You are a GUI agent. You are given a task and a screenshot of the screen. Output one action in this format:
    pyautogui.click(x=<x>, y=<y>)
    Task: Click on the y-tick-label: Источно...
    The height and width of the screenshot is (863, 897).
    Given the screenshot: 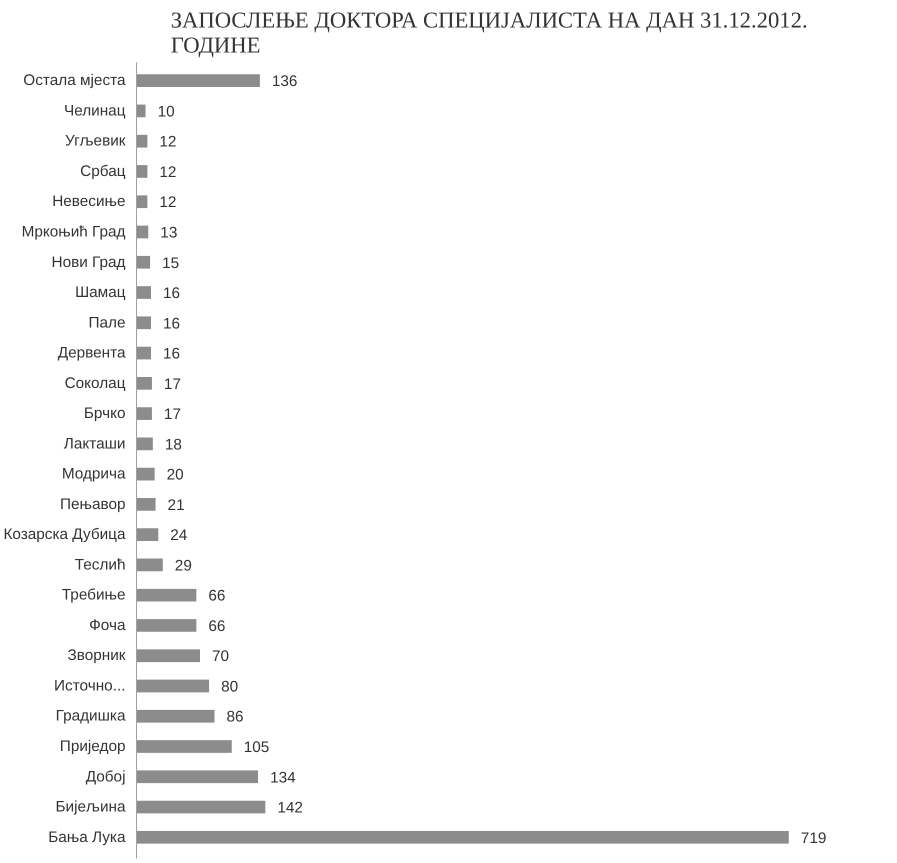 What is the action you would take?
    pyautogui.click(x=90, y=685)
    